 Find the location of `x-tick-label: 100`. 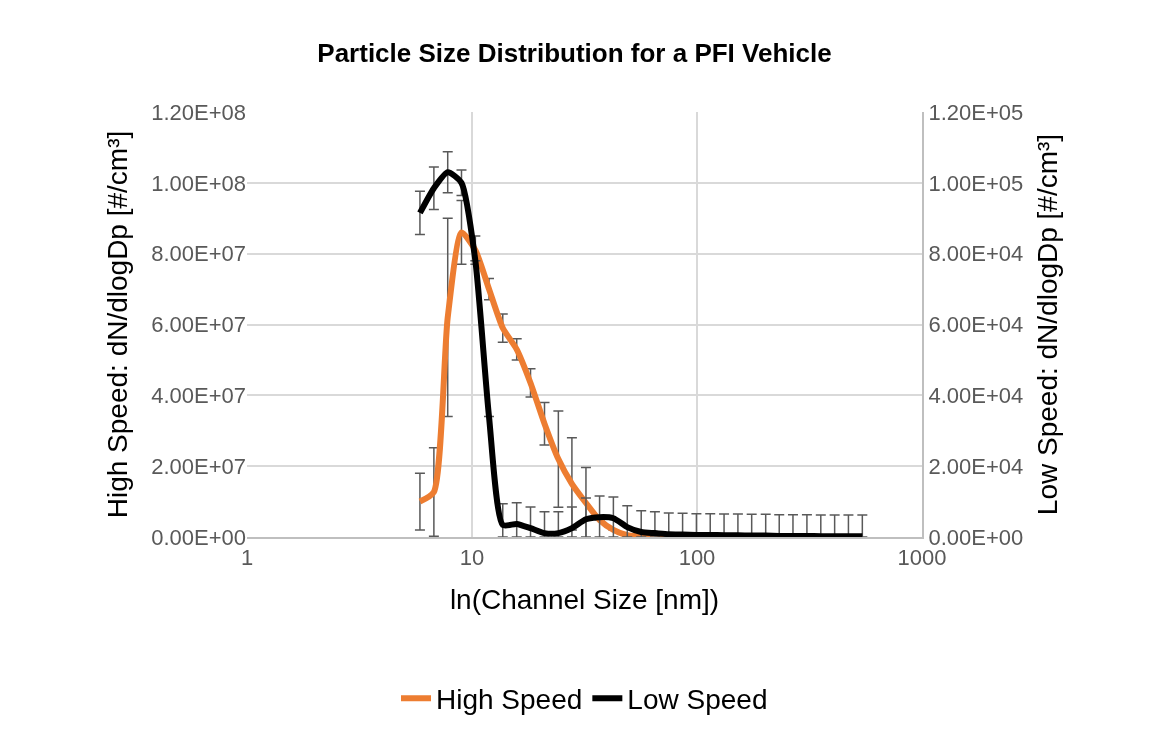

x-tick-label: 100 is located at coordinates (697, 558).